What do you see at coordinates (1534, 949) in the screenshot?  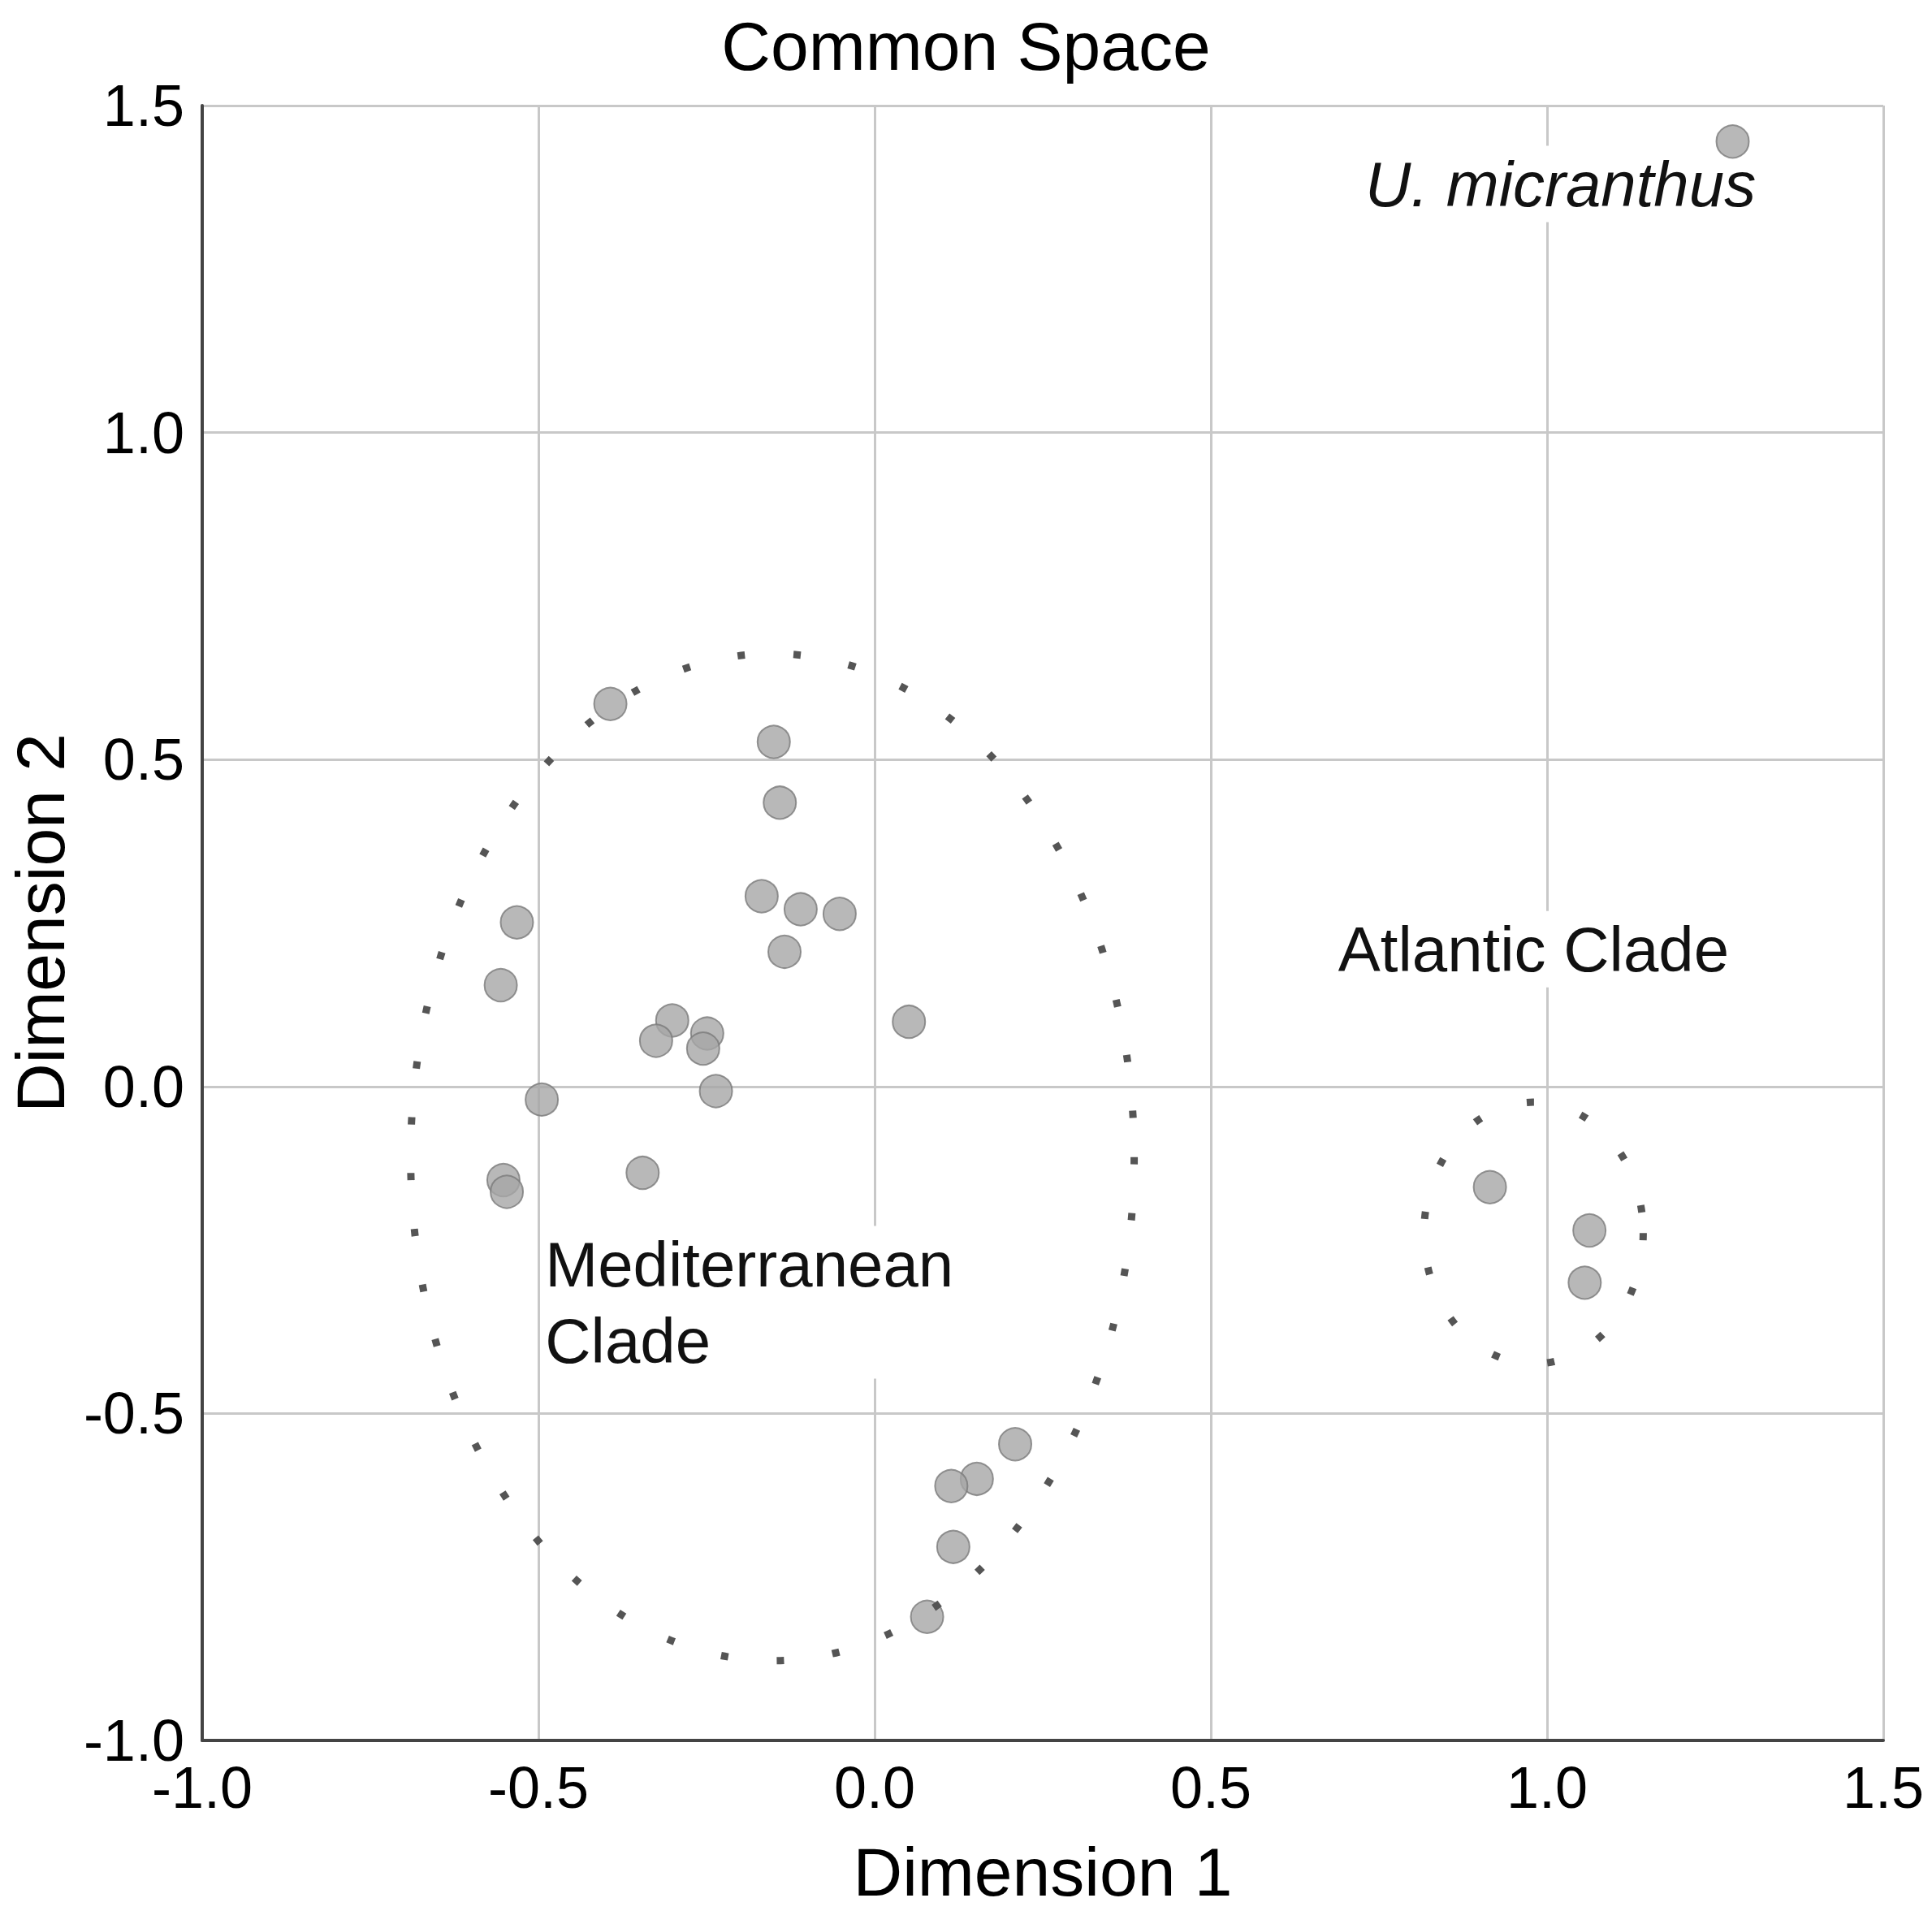 I see `annotation: Atlantic Clade` at bounding box center [1534, 949].